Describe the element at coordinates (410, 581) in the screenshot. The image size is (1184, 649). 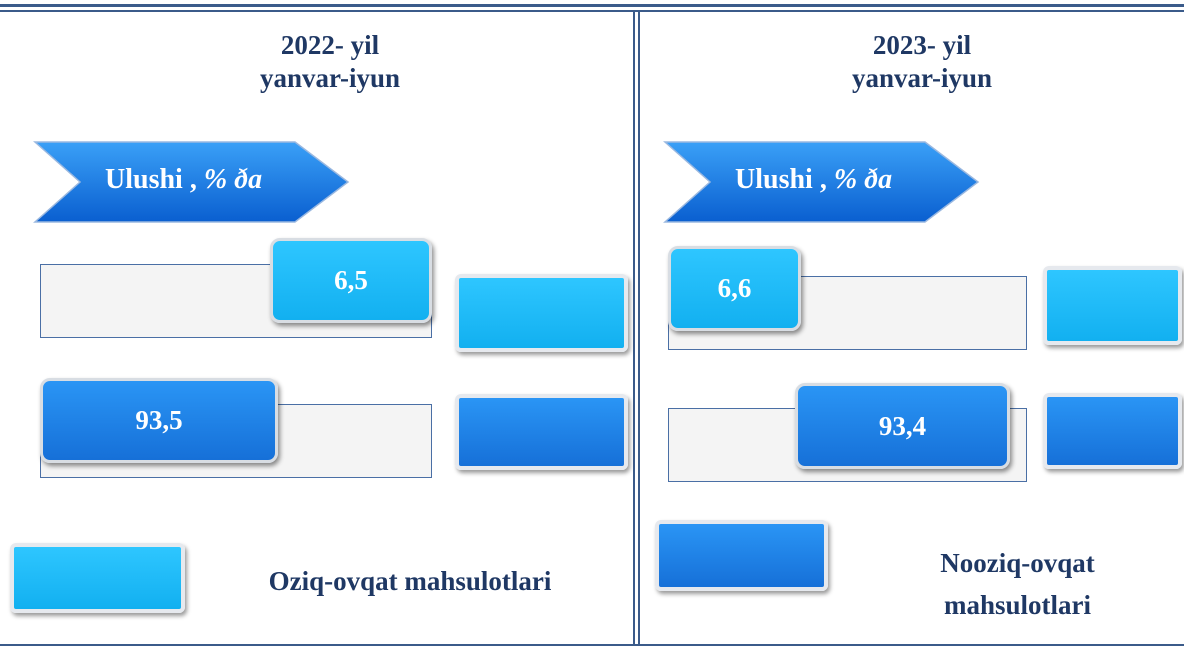
I see `legend-label: Oziq-ovqat mahsulotlari` at that location.